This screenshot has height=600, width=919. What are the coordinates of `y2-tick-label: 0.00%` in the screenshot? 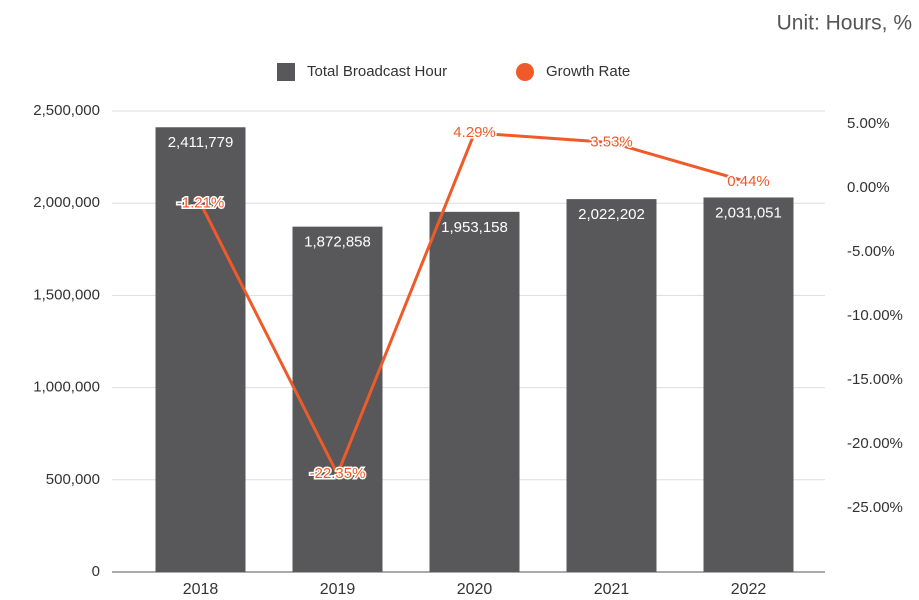 It's located at (868, 187).